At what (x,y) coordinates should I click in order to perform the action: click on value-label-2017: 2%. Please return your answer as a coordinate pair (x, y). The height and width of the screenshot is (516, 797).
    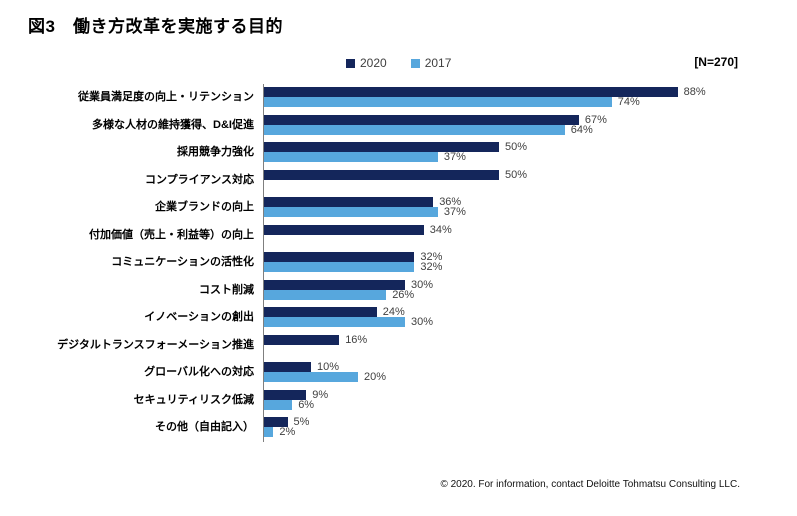
    Looking at the image, I should click on (287, 432).